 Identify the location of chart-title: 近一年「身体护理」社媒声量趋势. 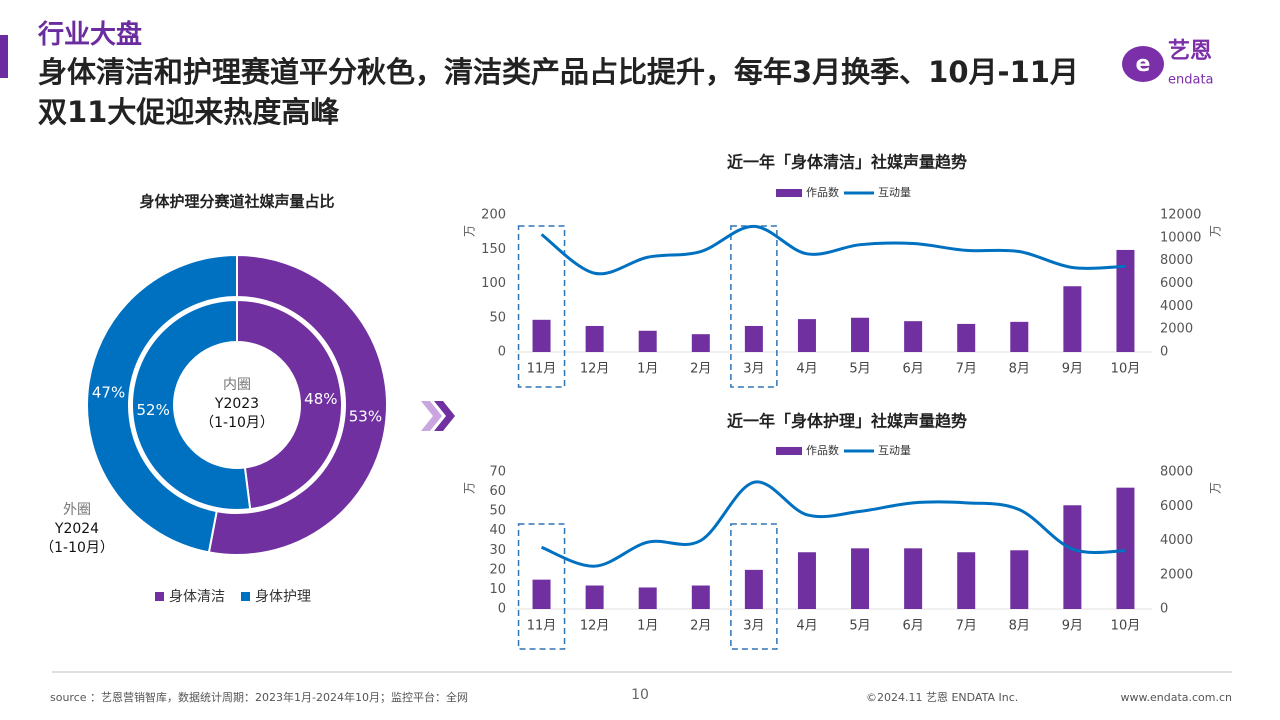
(847, 421).